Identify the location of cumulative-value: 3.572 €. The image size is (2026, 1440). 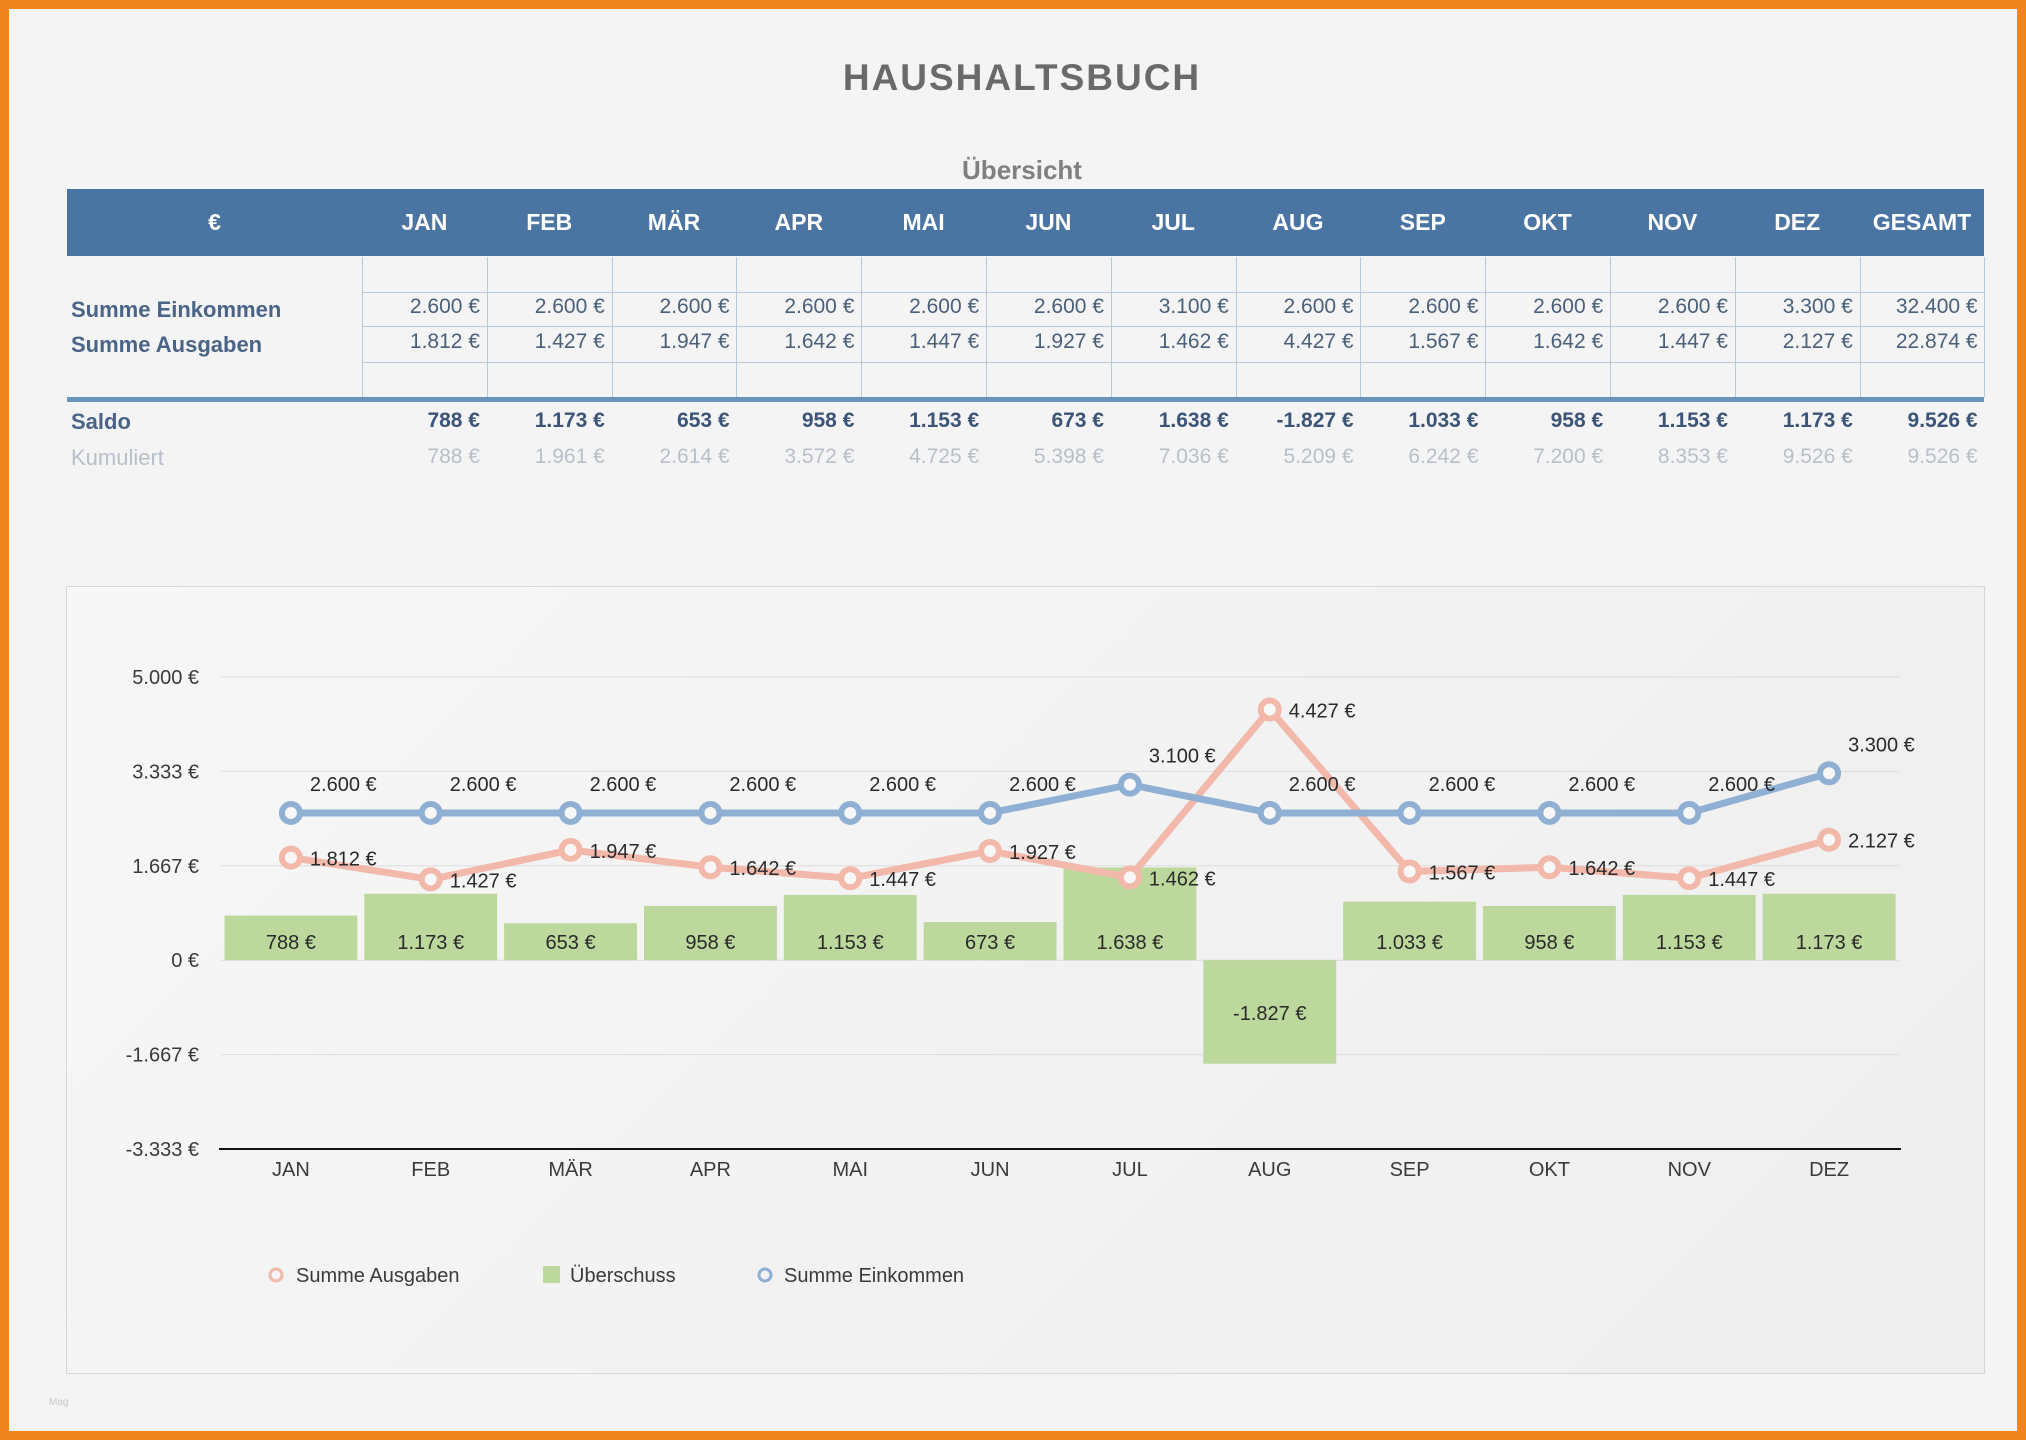
(819, 456).